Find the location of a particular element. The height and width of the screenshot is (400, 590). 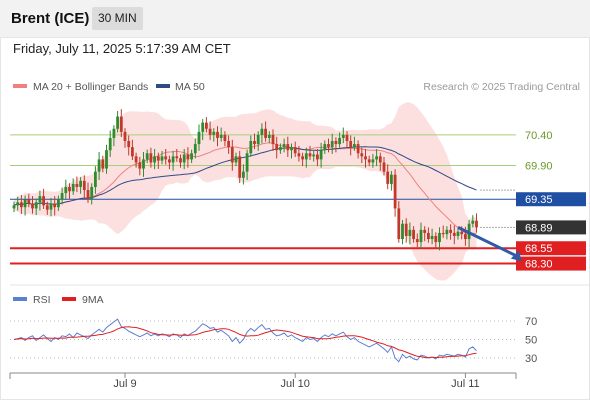

rsi-legend-swatch is located at coordinates (20, 299).